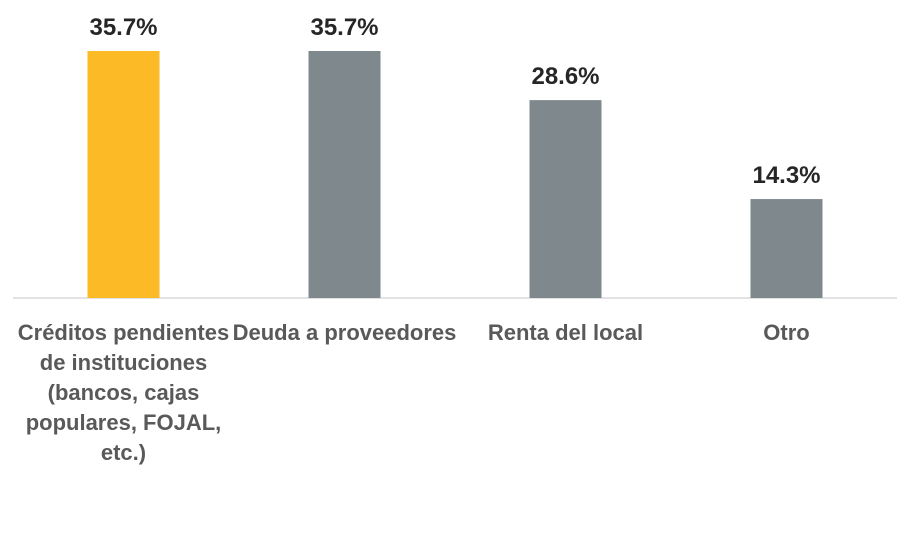  Describe the element at coordinates (565, 332) in the screenshot. I see `category-label: Renta del local` at that location.